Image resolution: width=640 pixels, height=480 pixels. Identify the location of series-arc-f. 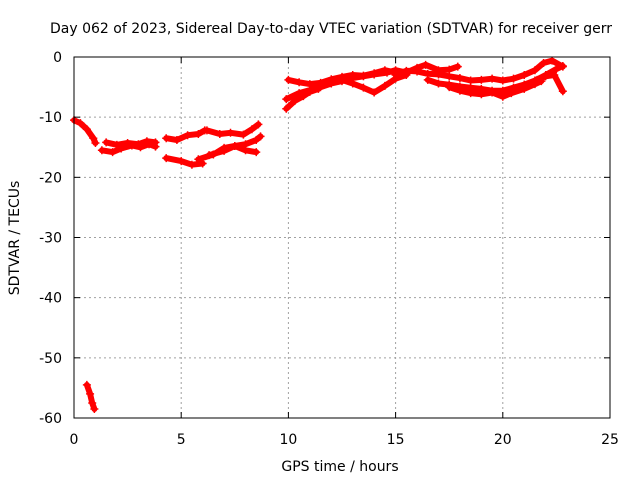
(184, 161).